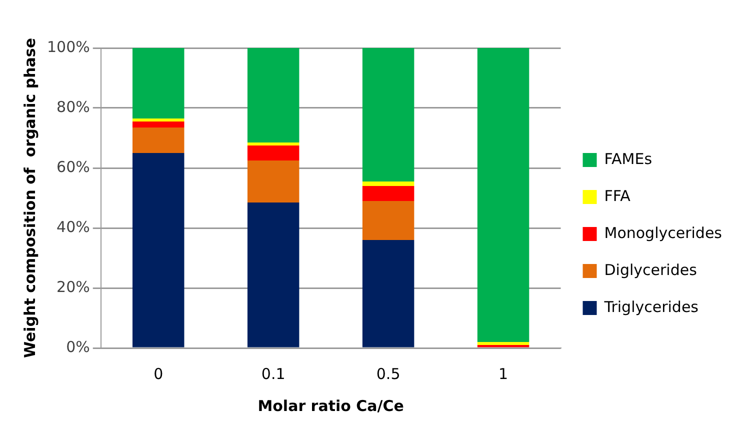 The height and width of the screenshot is (438, 750). Describe the element at coordinates (618, 195) in the screenshot. I see `legend-label: FFA` at that location.